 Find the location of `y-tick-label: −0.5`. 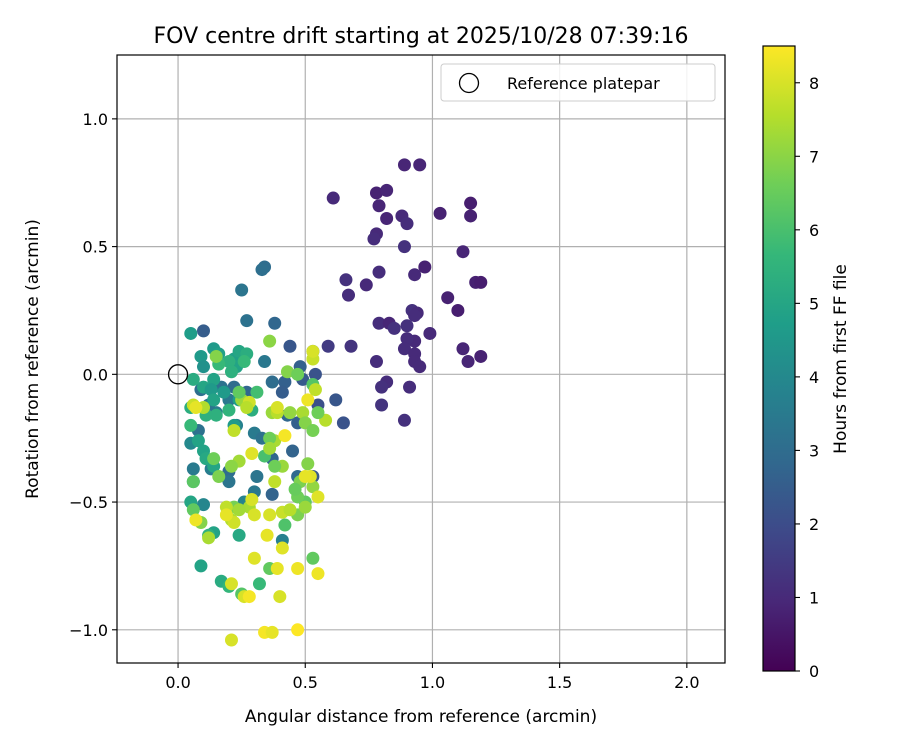

y-tick-label: −0.5 is located at coordinates (88, 502).